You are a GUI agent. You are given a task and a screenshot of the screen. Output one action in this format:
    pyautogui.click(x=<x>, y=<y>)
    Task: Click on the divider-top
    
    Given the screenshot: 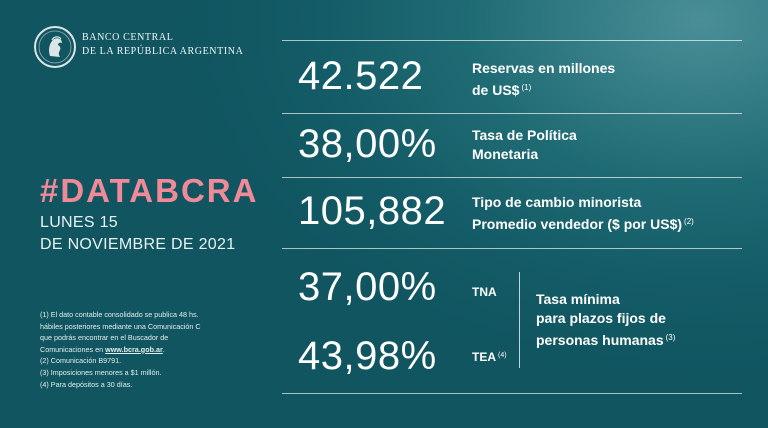 What is the action you would take?
    pyautogui.click(x=512, y=40)
    